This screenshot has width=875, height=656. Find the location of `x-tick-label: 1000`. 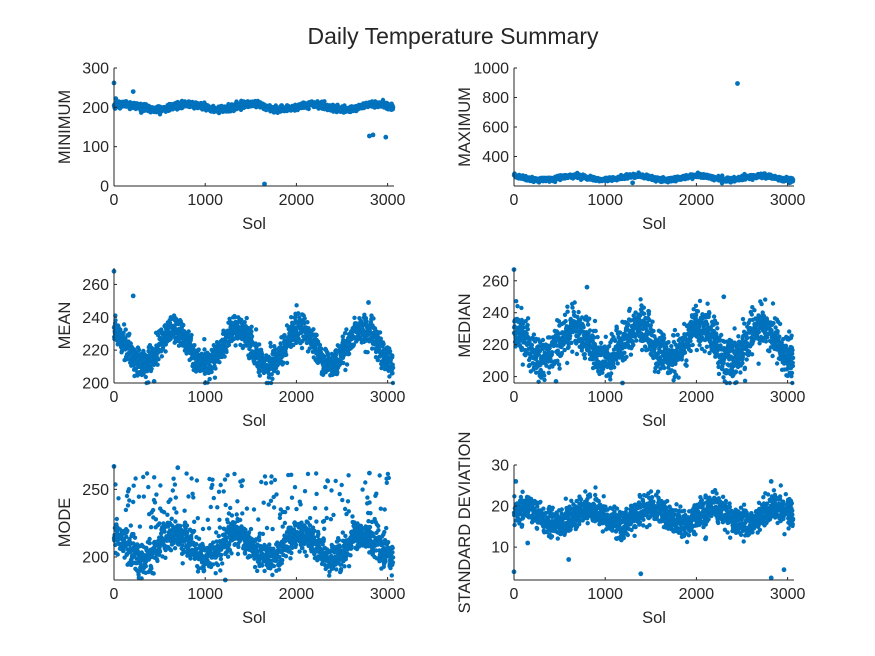

x-tick-label: 1000 is located at coordinates (205, 200).